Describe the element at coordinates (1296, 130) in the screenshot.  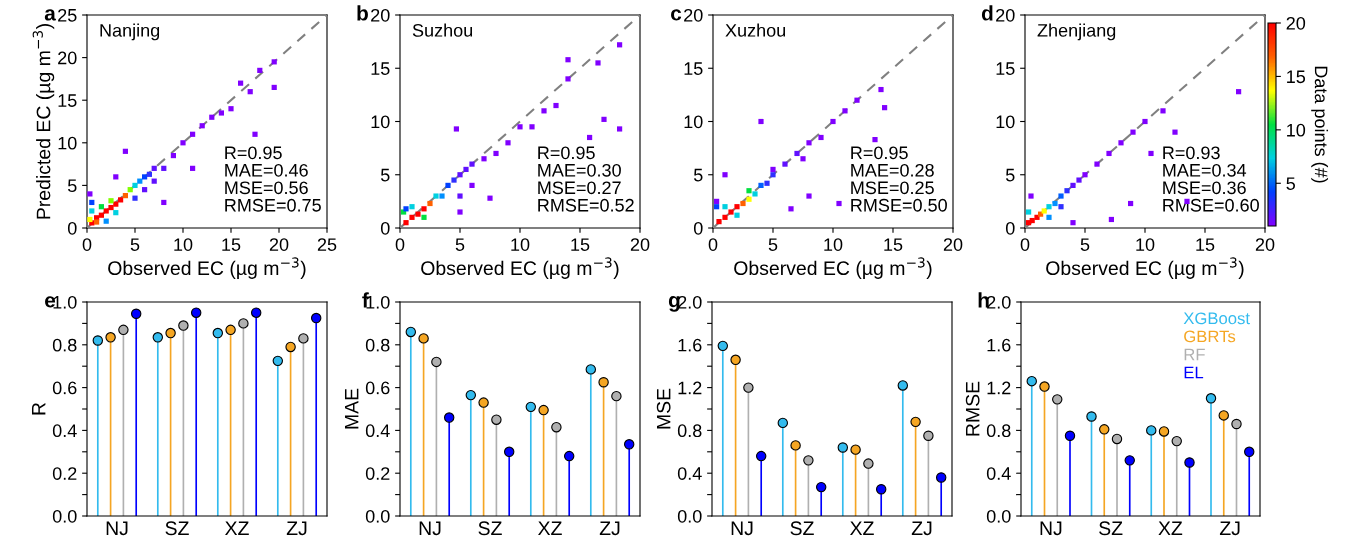
I see `color-bar-label: 10` at that location.